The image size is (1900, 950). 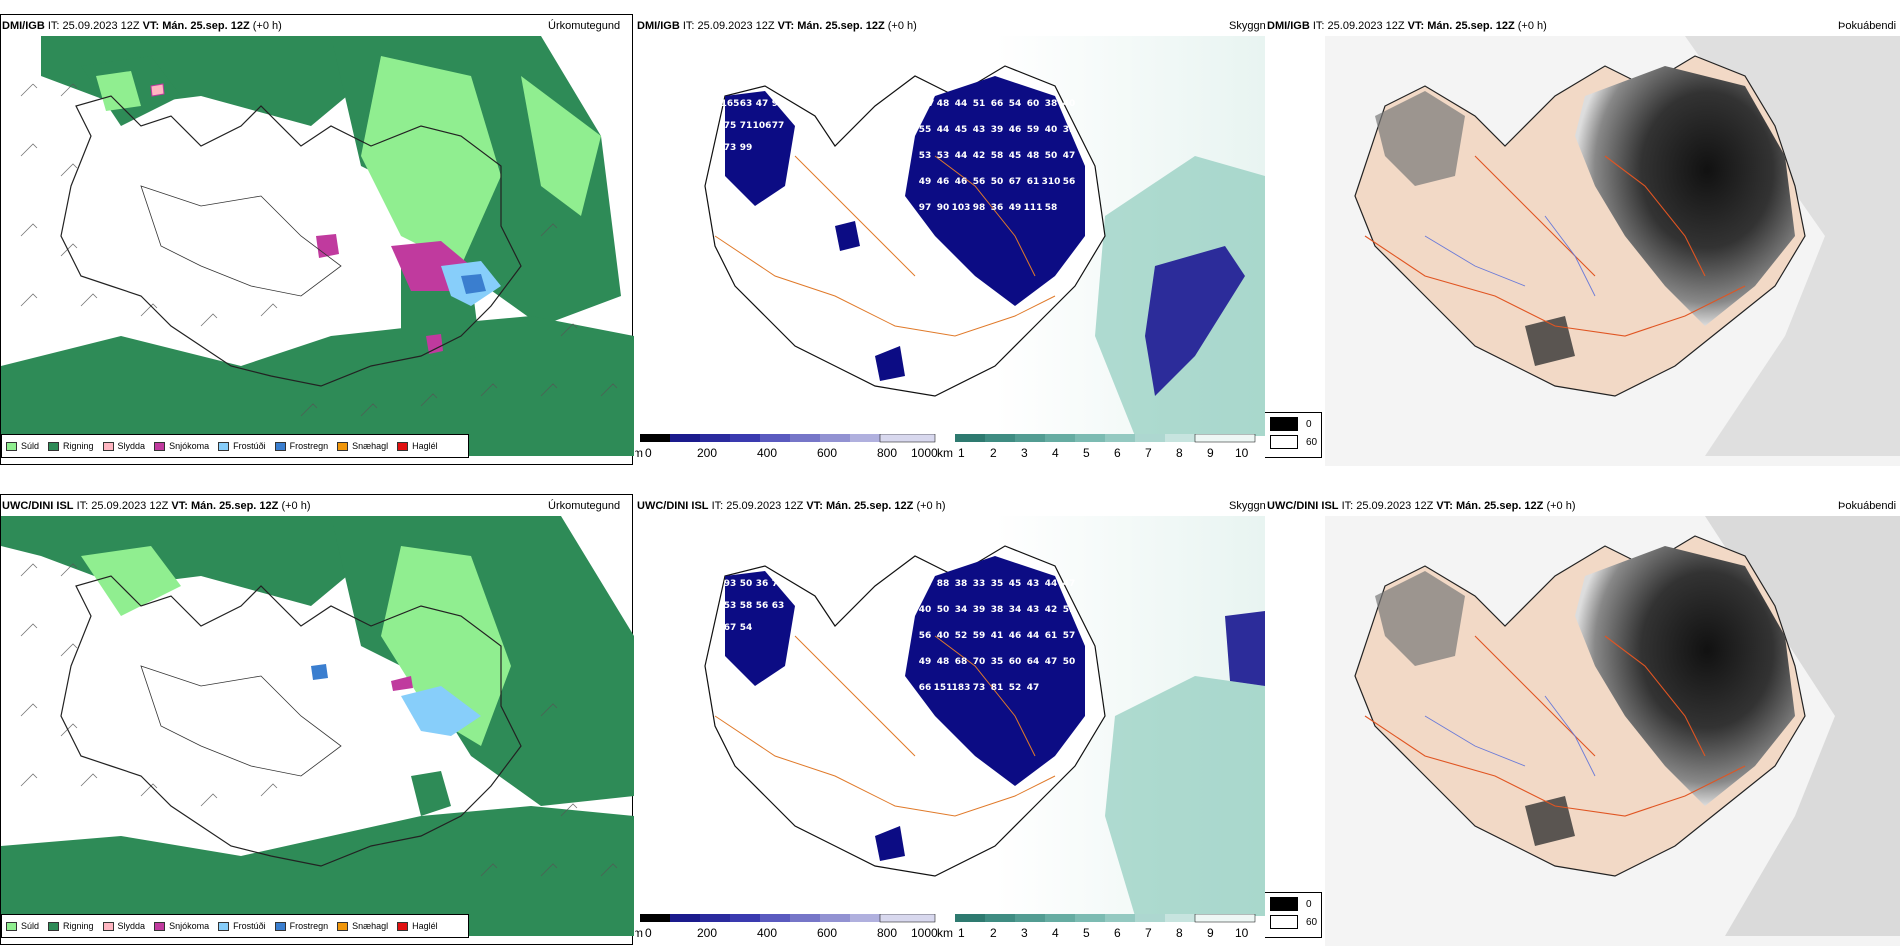 I want to click on legend-item: Haglél, so click(x=417, y=446).